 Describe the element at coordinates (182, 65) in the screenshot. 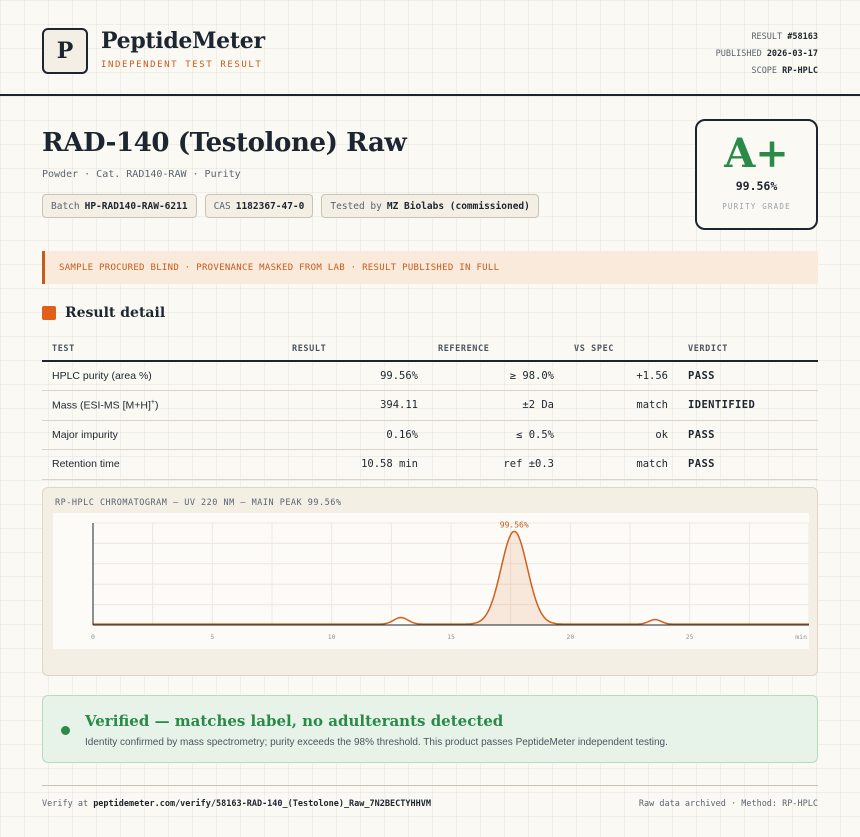

I see `brand-tagline: INDEPENDENT TEST RESULT` at that location.